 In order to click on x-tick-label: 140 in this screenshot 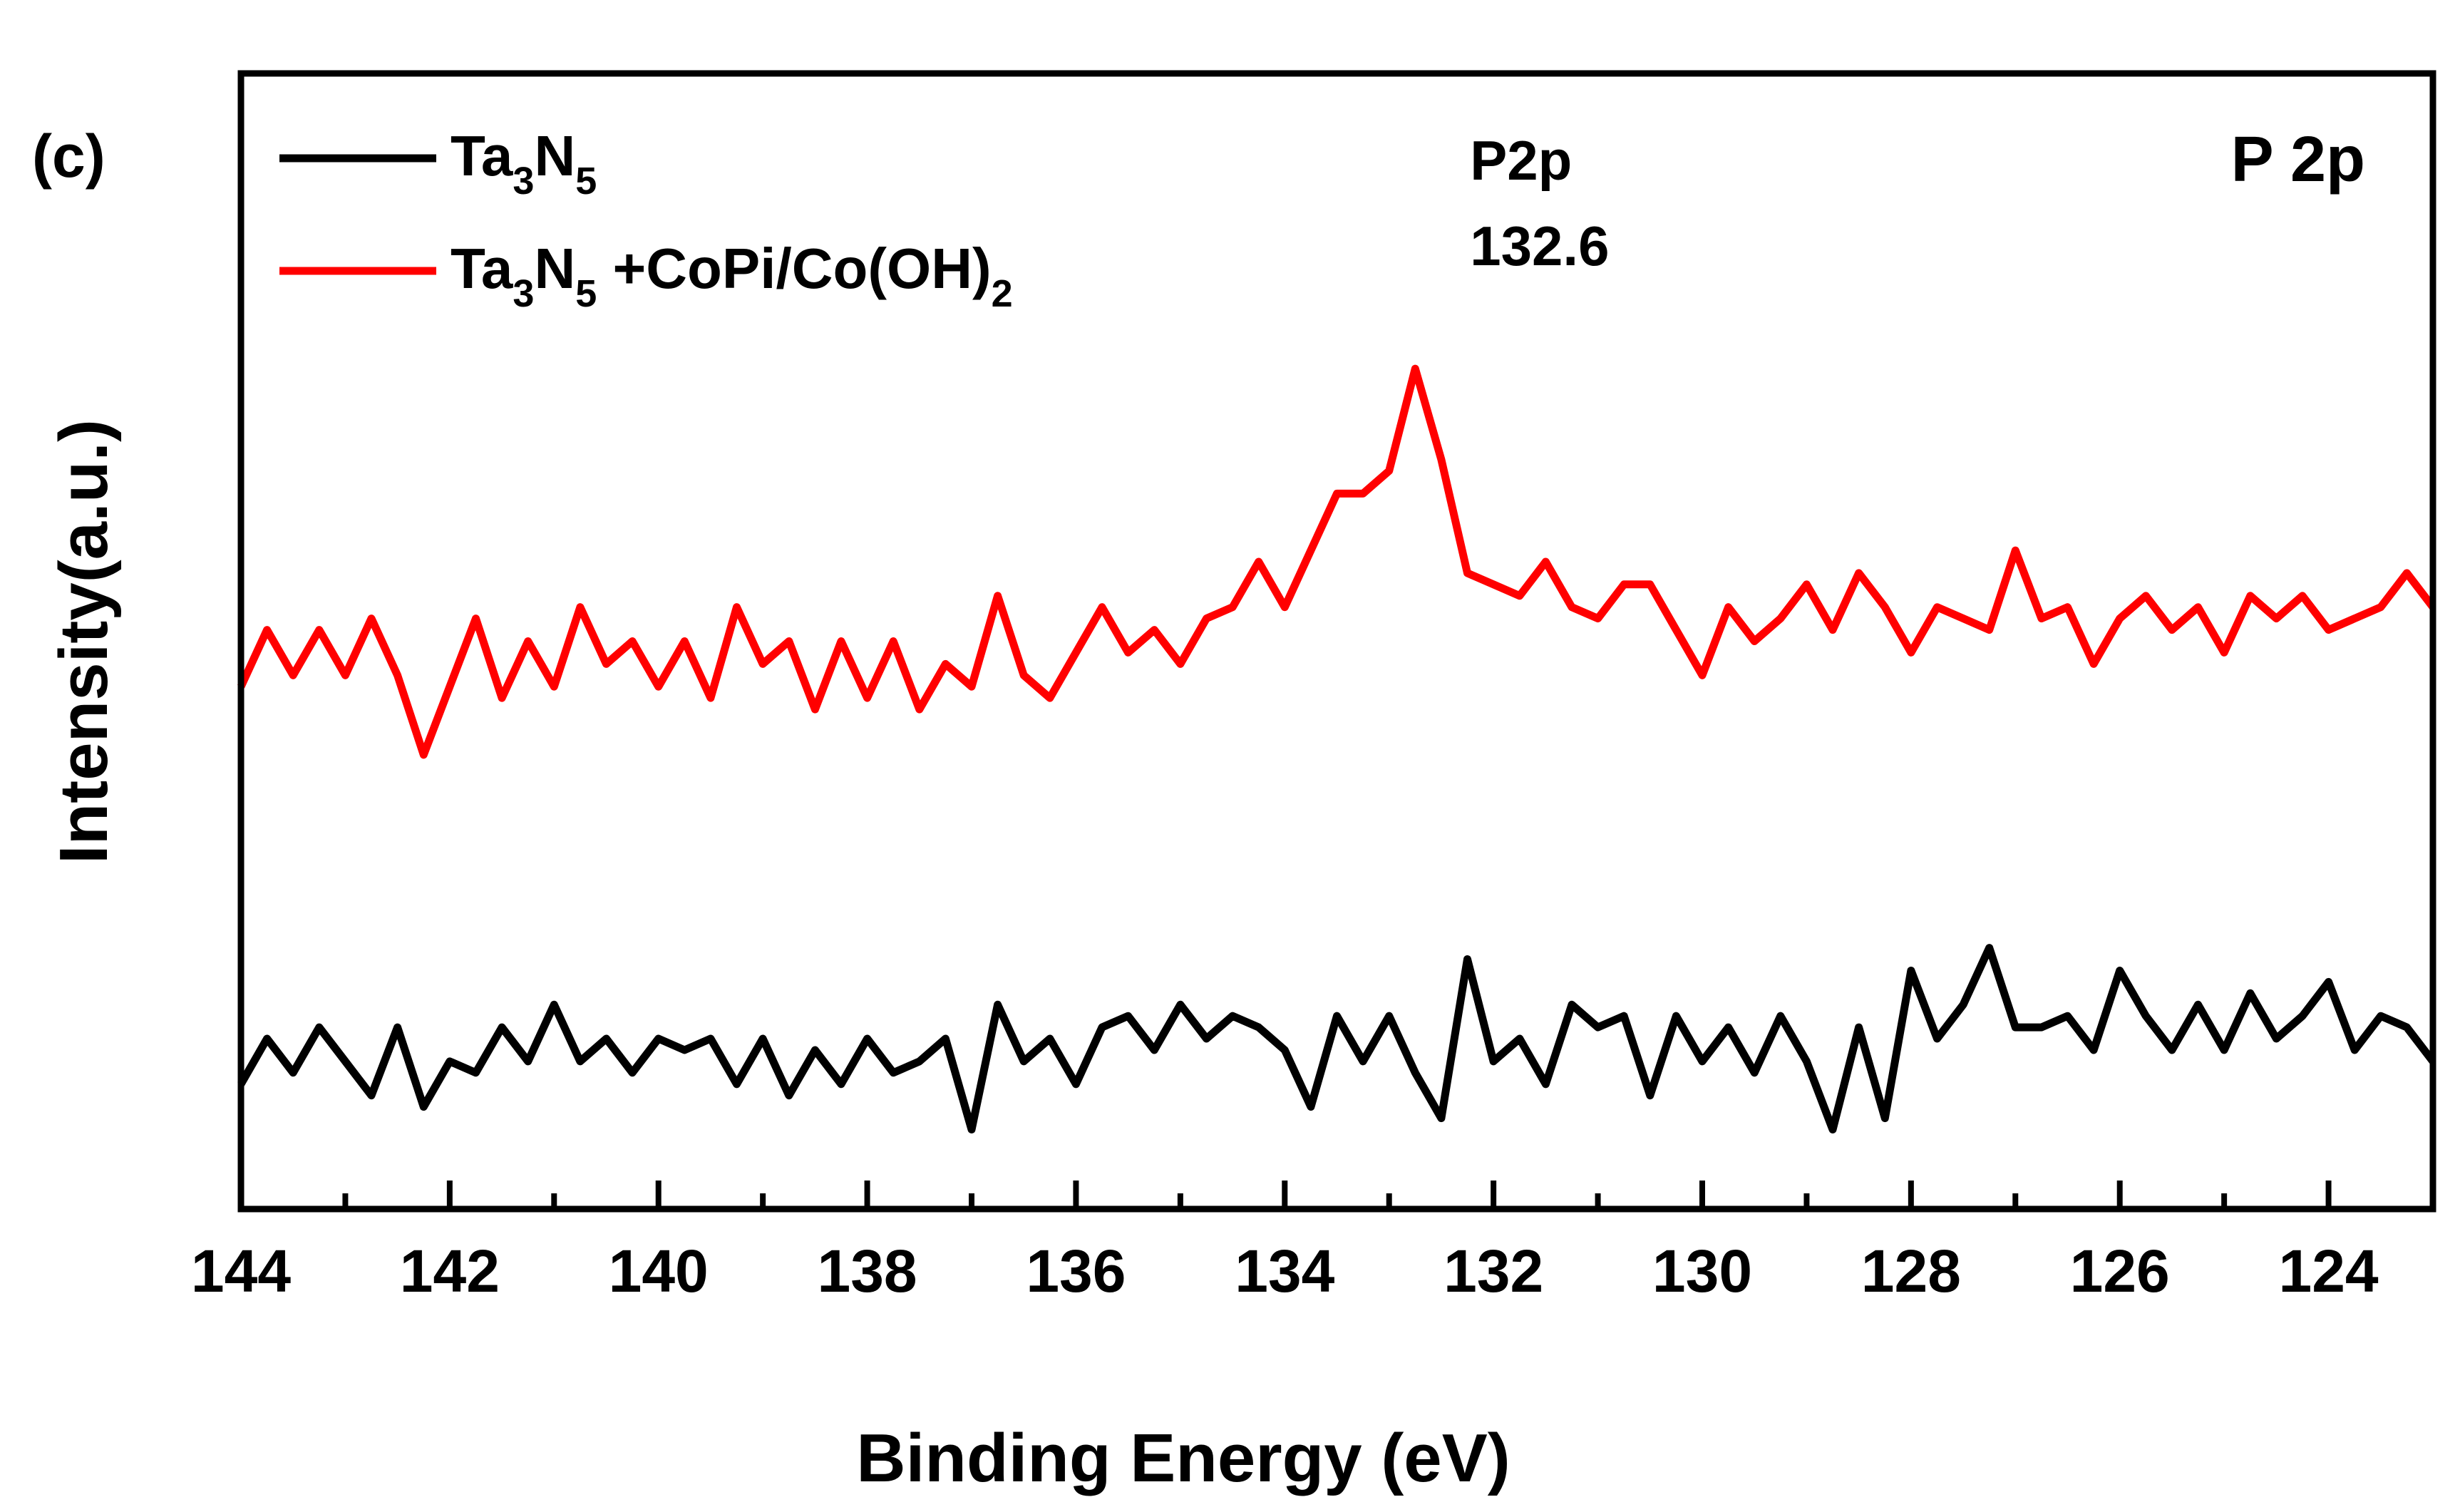, I will do `click(659, 1271)`.